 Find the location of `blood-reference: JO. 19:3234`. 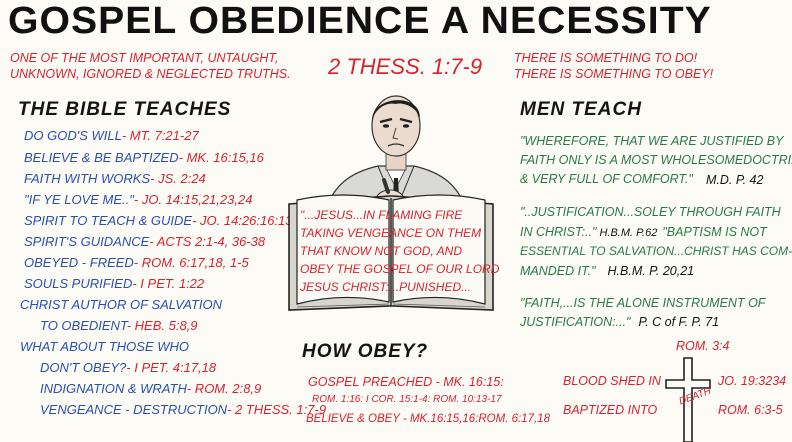

blood-reference: JO. 19:3234 is located at coordinates (752, 381).